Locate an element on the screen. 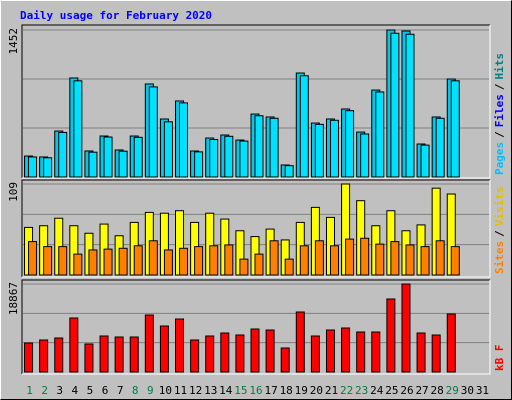  legend: kB F is located at coordinates (499, 358).